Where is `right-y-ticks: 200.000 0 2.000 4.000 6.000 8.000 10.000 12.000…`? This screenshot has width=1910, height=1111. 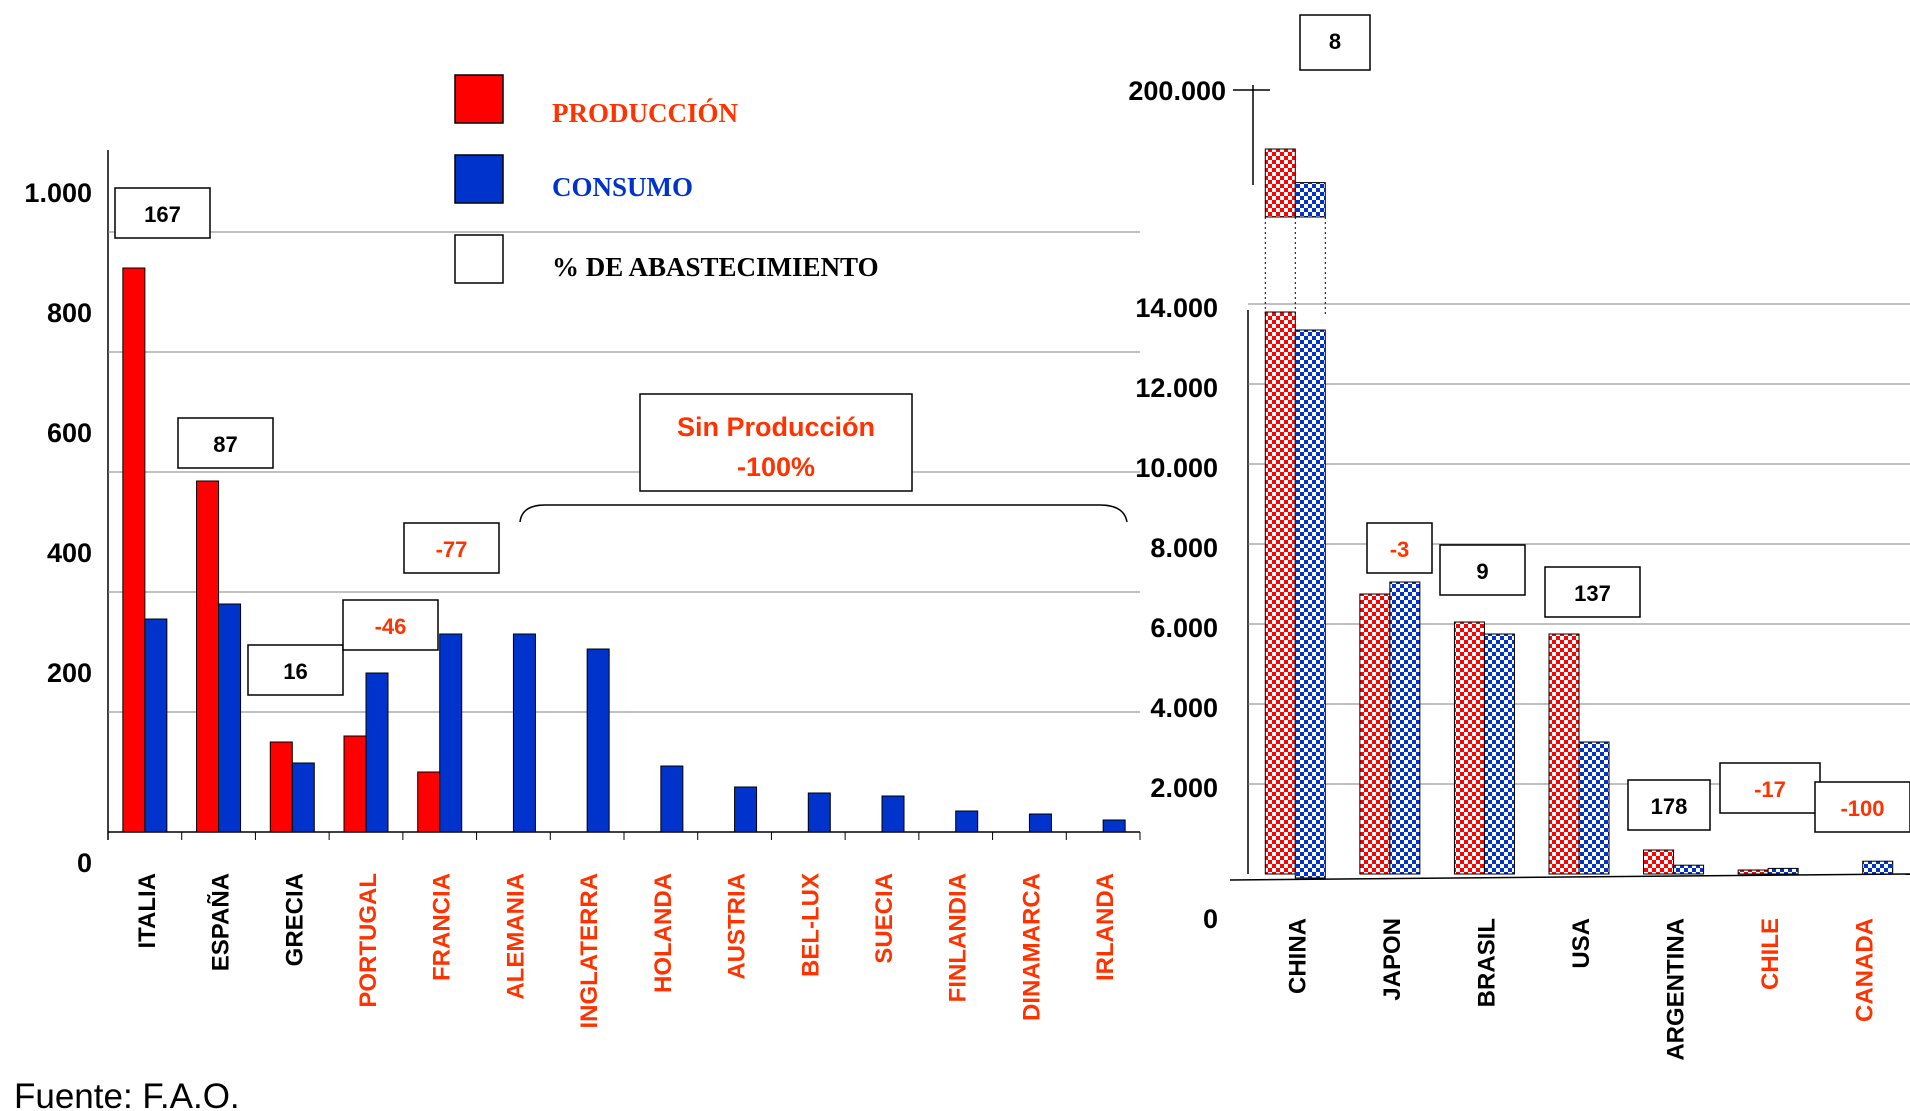
right-y-ticks: 200.000 0 2.000 4.000 6.000 8.000 10.000 12.000… is located at coordinates (1177, 505).